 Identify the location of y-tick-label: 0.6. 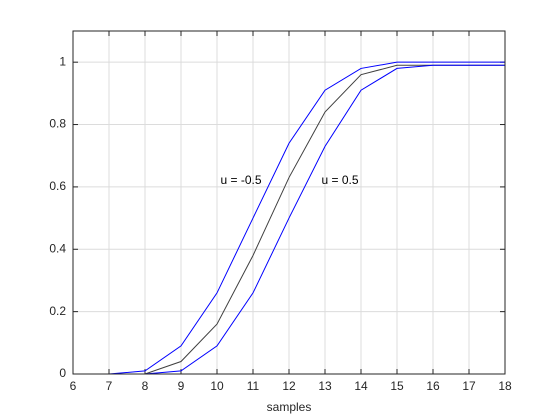
(57, 186).